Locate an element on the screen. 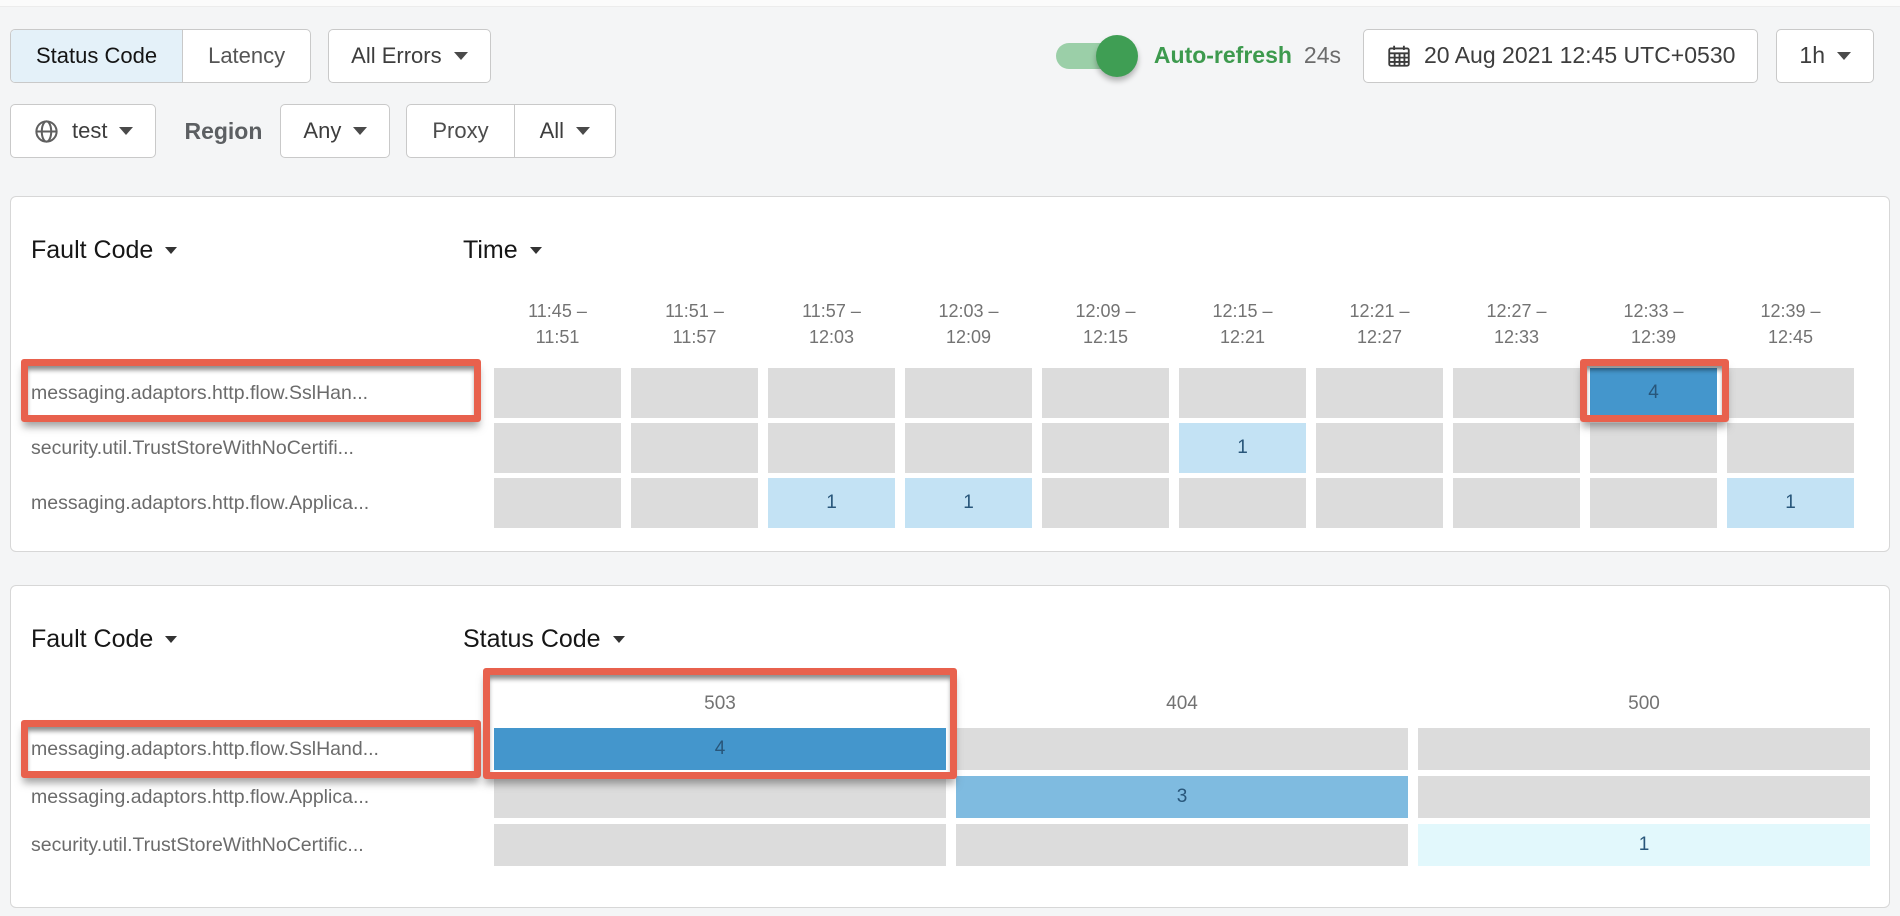  panel1-row-header-label: Fault Code is located at coordinates (92, 249).